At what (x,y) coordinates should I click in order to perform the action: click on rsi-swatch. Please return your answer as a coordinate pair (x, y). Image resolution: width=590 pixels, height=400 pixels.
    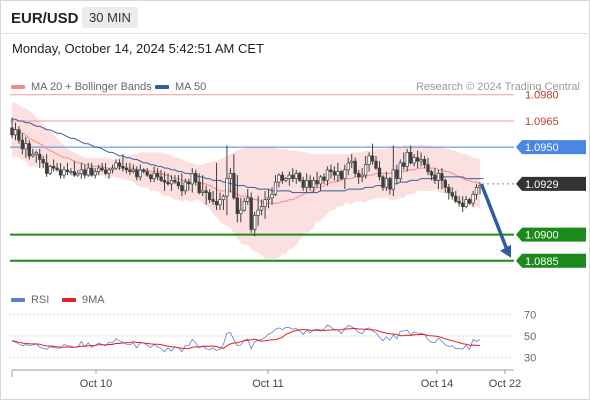
    Looking at the image, I should click on (18, 300).